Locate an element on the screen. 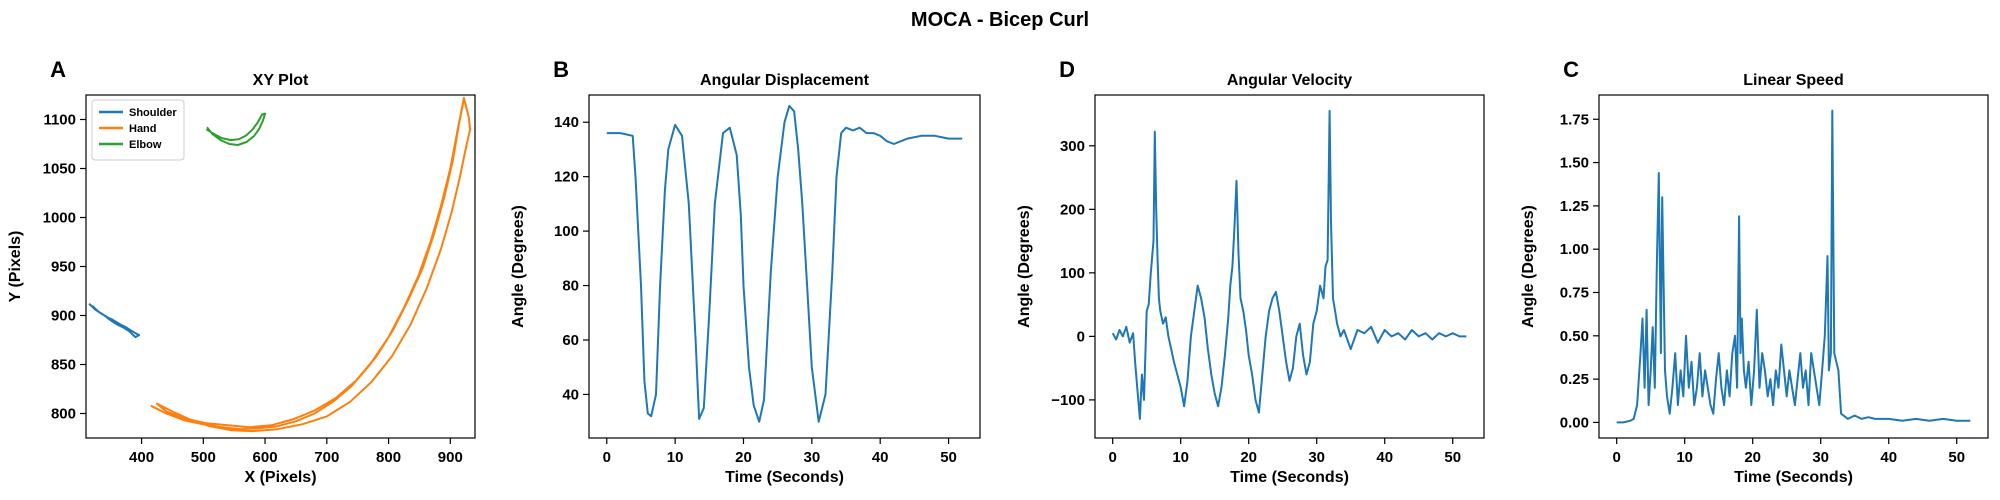  panel-title: Angular Displacement is located at coordinates (785, 80).